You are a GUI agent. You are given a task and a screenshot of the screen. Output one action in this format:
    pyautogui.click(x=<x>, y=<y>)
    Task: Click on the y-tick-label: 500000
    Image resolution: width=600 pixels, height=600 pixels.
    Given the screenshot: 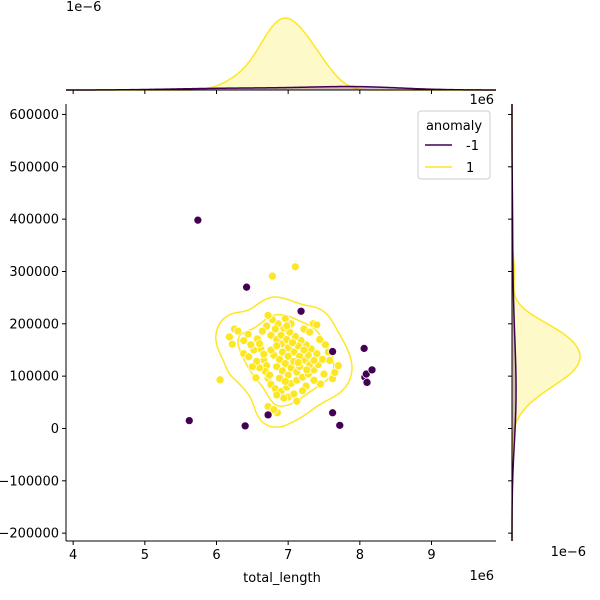 What is the action you would take?
    pyautogui.click(x=34, y=167)
    